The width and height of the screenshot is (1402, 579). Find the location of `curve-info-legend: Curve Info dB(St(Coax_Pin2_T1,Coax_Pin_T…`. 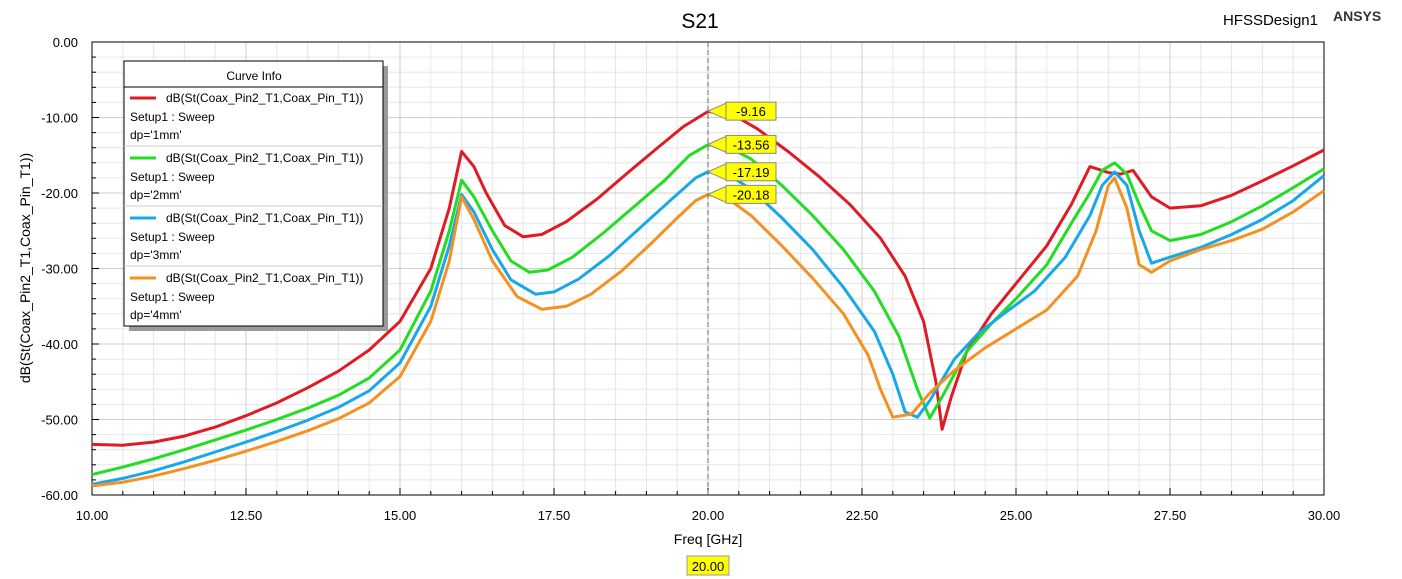

curve-info-legend: Curve Info dB(St(Coax_Pin2_T1,Coax_Pin_T… is located at coordinates (255, 195).